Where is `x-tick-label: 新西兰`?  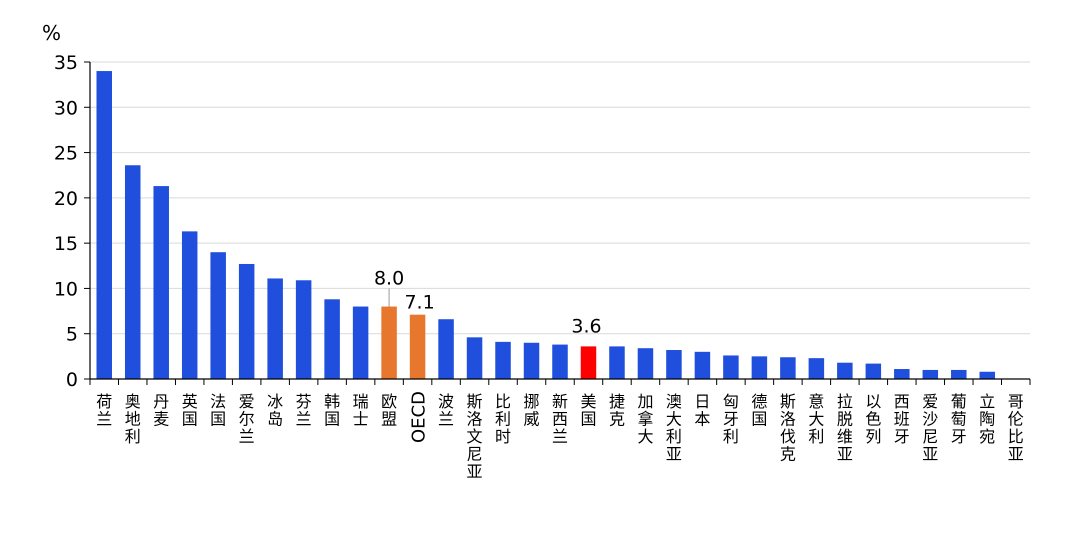 x-tick-label: 新西兰 is located at coordinates (560, 419).